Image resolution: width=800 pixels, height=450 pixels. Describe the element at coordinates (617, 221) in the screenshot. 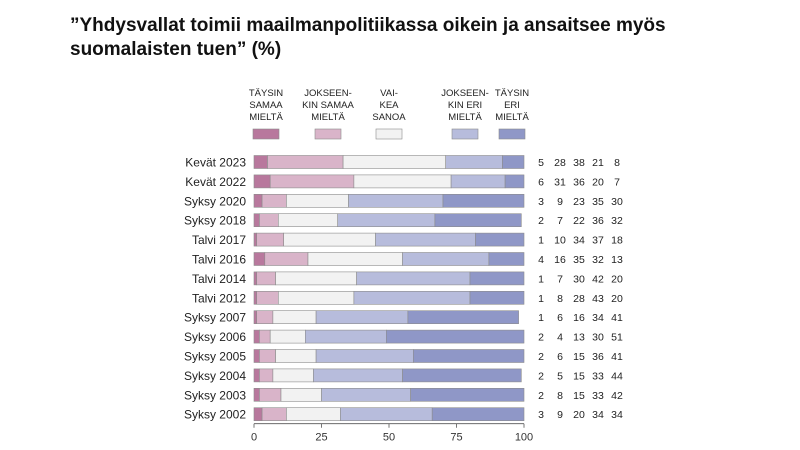

I see `data-label: 32` at that location.